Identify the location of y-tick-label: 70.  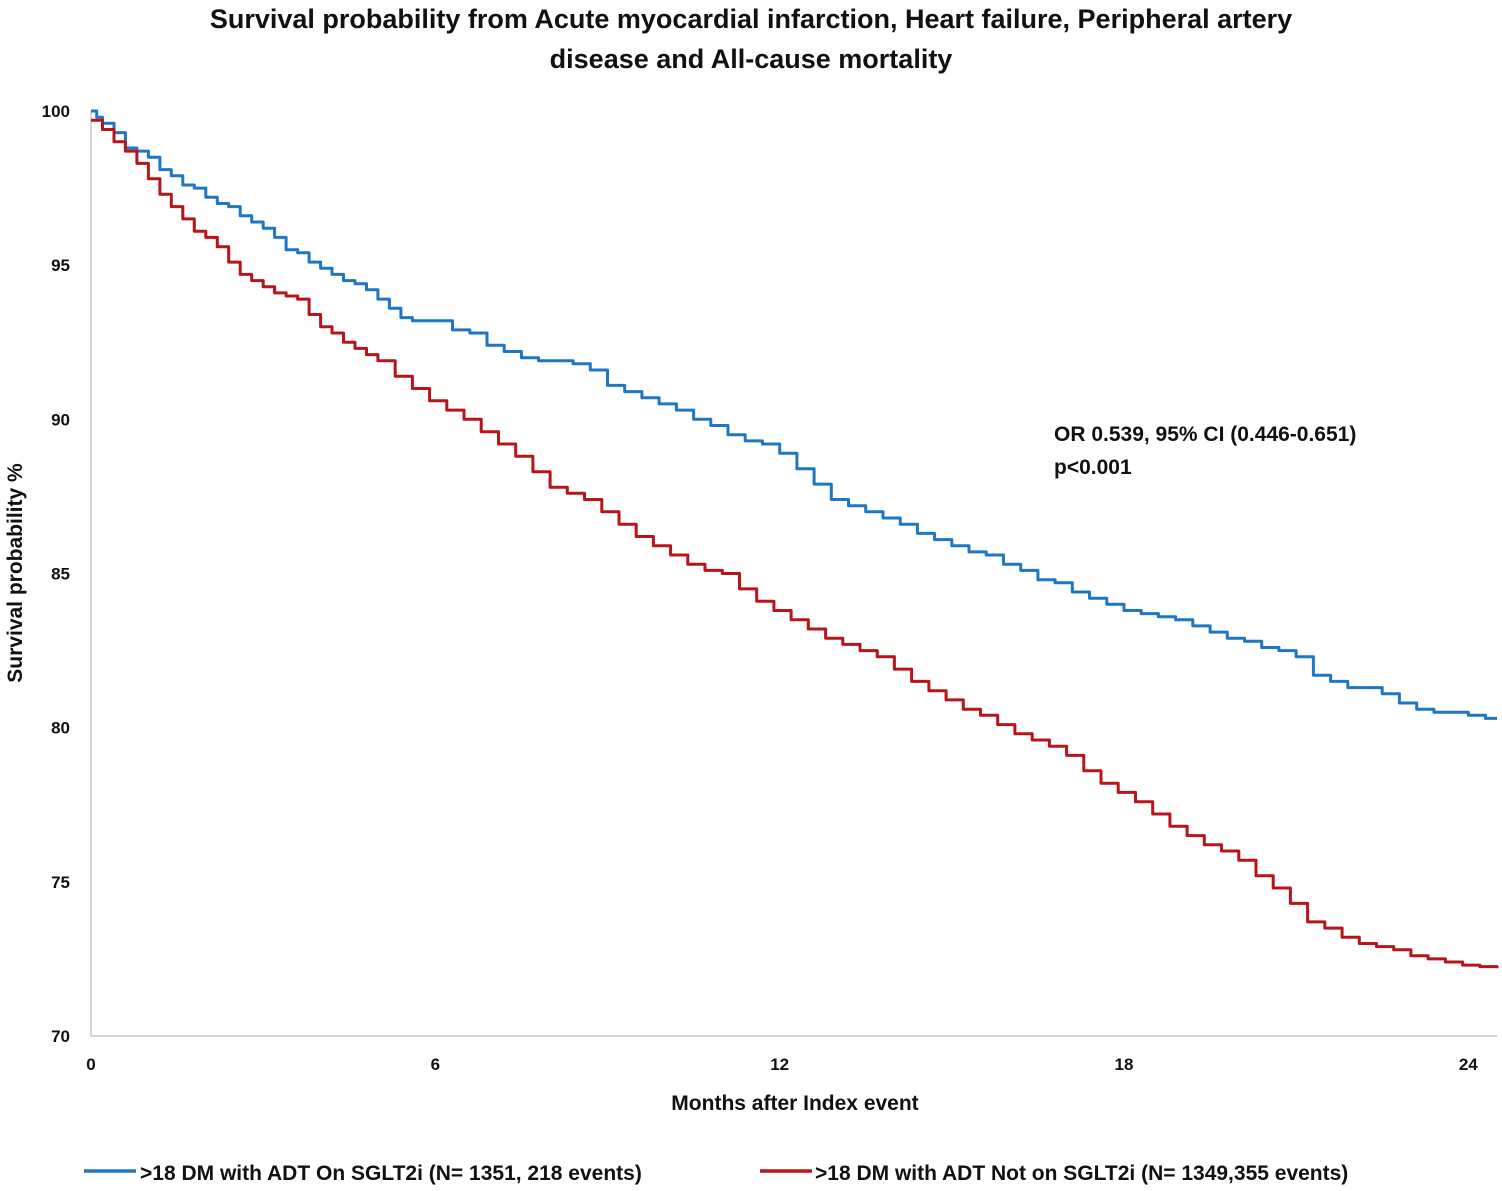
(60, 1036).